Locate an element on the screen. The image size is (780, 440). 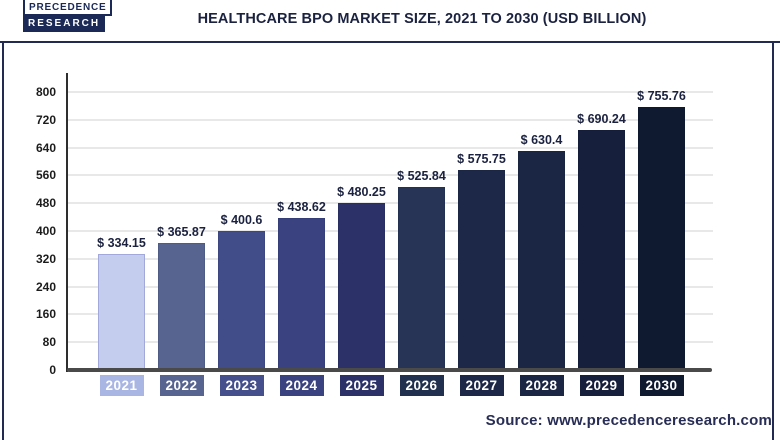
year-badge-2030: 2030 is located at coordinates (661, 385).